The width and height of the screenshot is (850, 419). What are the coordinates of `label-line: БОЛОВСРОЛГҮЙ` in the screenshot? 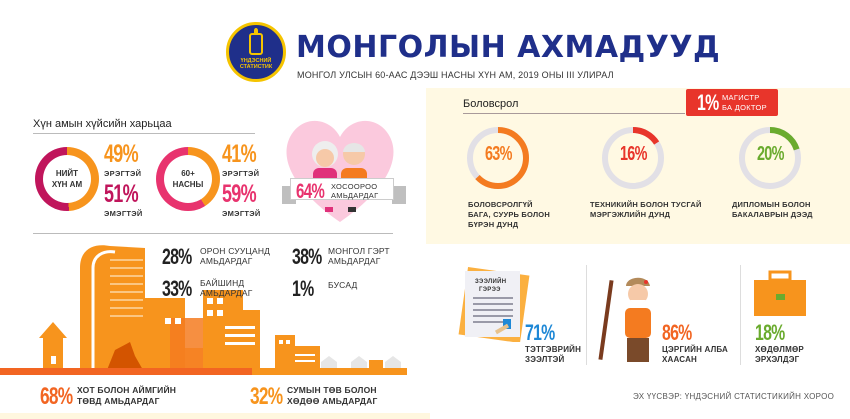 It's located at (500, 204).